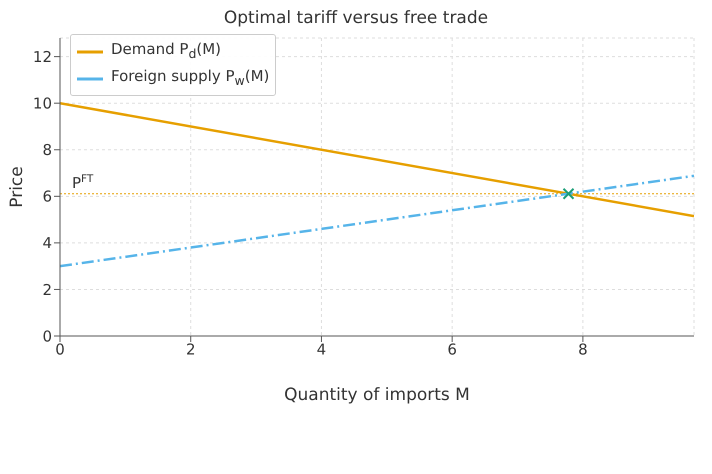  Describe the element at coordinates (47, 289) in the screenshot. I see `y-tick-label: 2` at that location.